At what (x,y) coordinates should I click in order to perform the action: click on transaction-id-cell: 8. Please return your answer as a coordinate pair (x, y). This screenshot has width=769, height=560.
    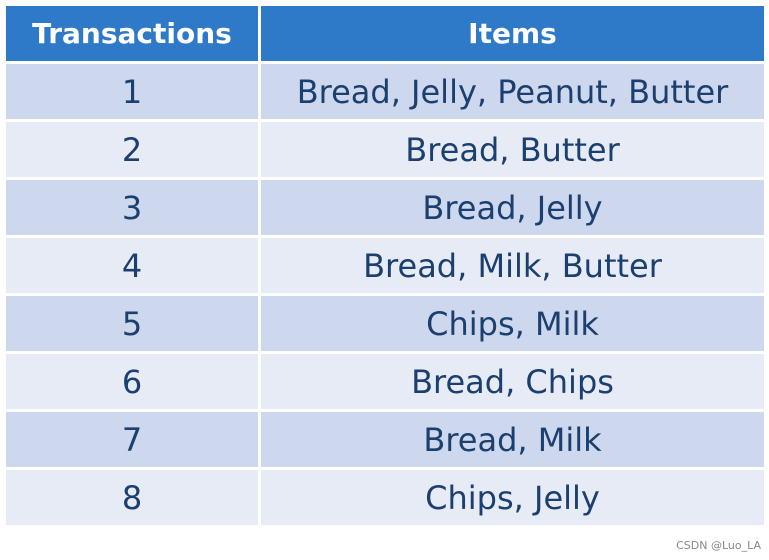
    Looking at the image, I should click on (132, 497).